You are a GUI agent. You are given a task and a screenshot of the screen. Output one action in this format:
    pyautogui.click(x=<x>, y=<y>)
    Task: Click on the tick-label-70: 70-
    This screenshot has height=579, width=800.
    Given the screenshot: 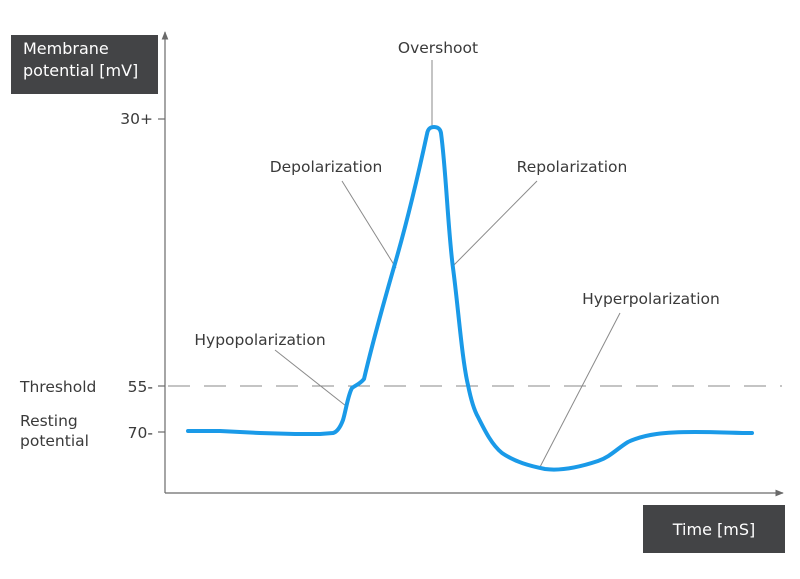 What is the action you would take?
    pyautogui.click(x=140, y=433)
    